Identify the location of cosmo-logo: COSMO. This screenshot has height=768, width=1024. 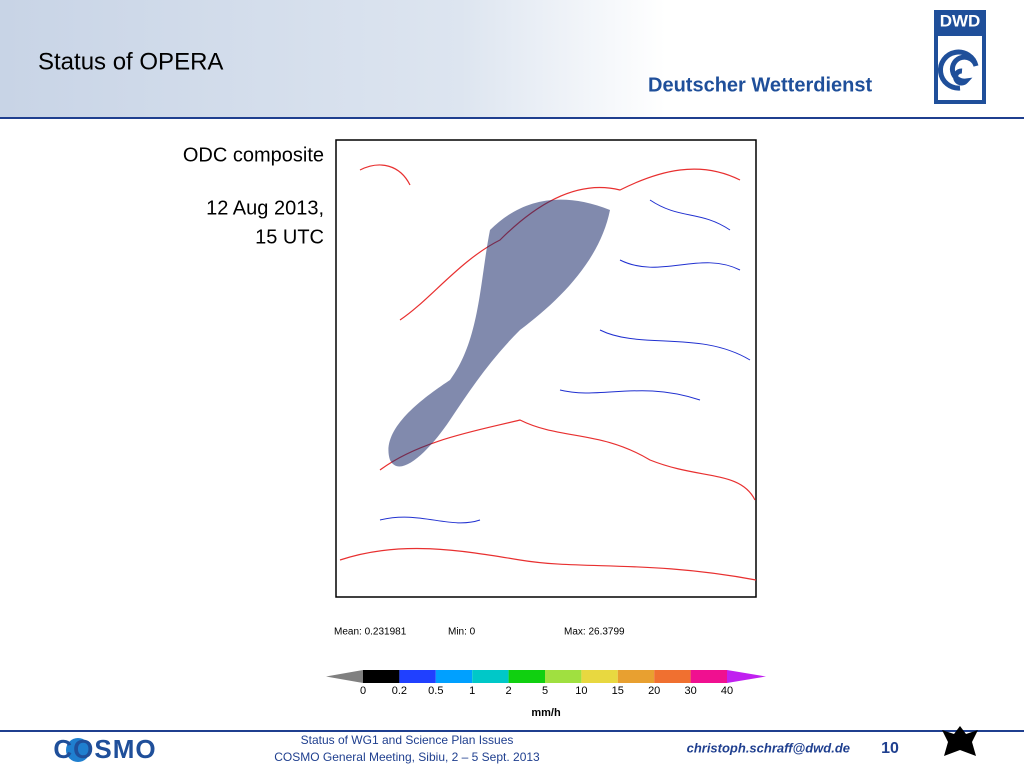
(104, 749).